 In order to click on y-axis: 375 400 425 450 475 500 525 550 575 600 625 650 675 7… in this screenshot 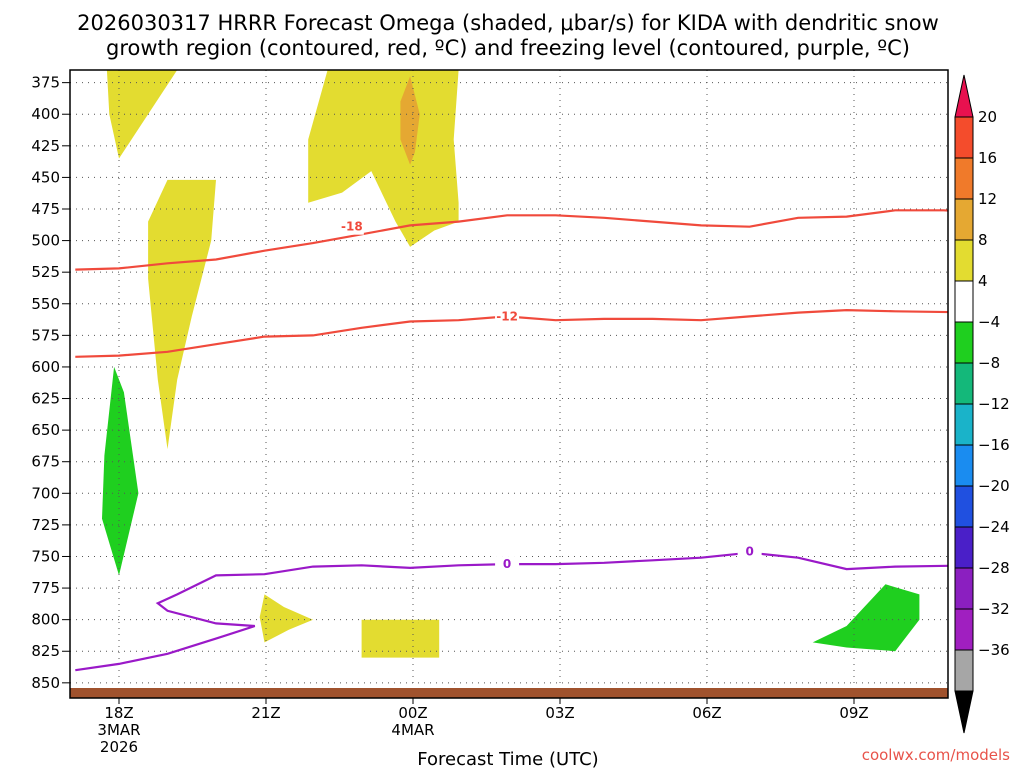, I will do `click(50, 383)`.